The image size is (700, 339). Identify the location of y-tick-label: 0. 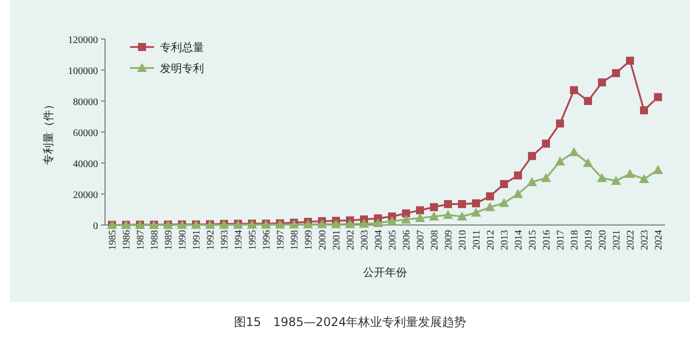
(95, 226).